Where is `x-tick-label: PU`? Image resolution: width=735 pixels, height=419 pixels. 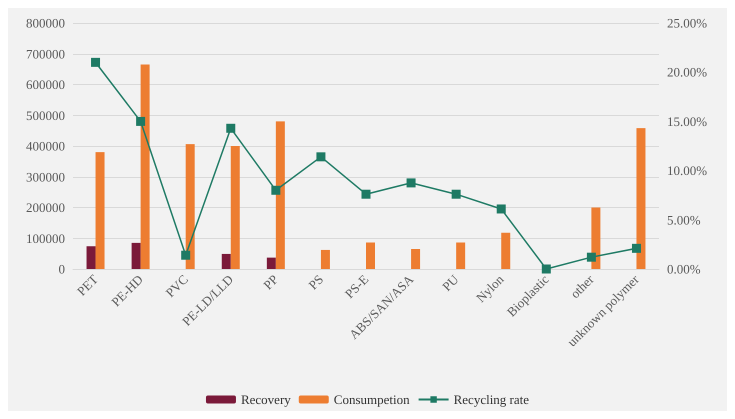 x-tick-label: PU is located at coordinates (450, 282).